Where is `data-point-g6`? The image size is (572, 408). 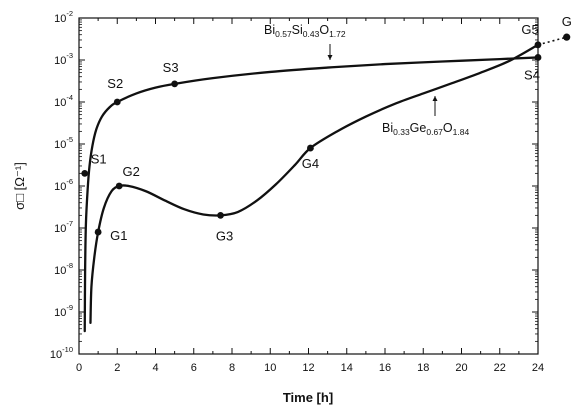
data-point-g6 is located at coordinates (567, 37).